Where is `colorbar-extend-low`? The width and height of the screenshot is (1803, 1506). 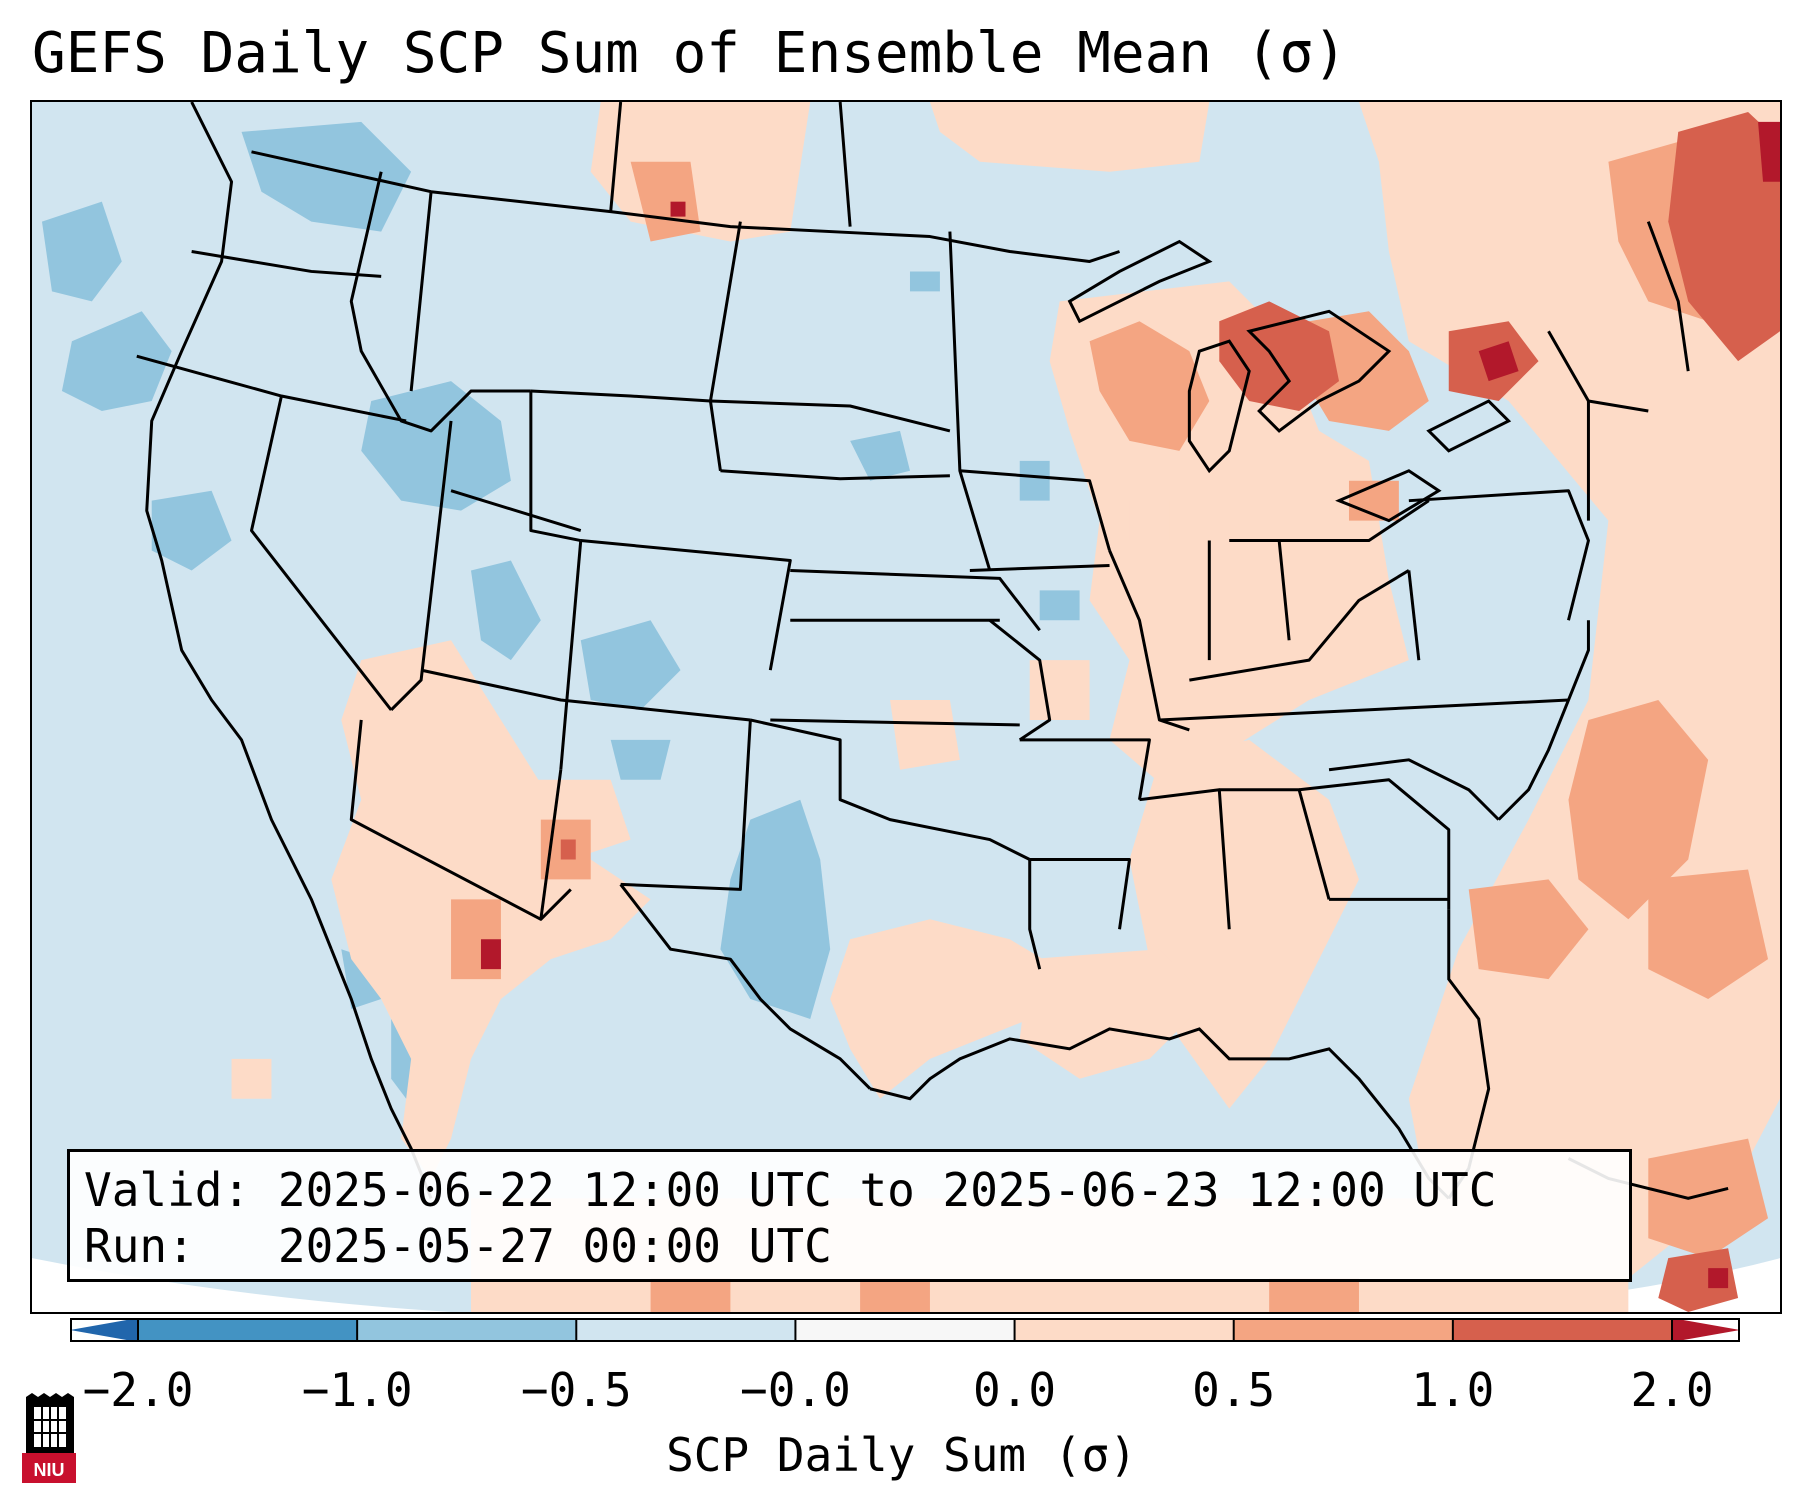 colorbar-extend-low is located at coordinates (104, 1330).